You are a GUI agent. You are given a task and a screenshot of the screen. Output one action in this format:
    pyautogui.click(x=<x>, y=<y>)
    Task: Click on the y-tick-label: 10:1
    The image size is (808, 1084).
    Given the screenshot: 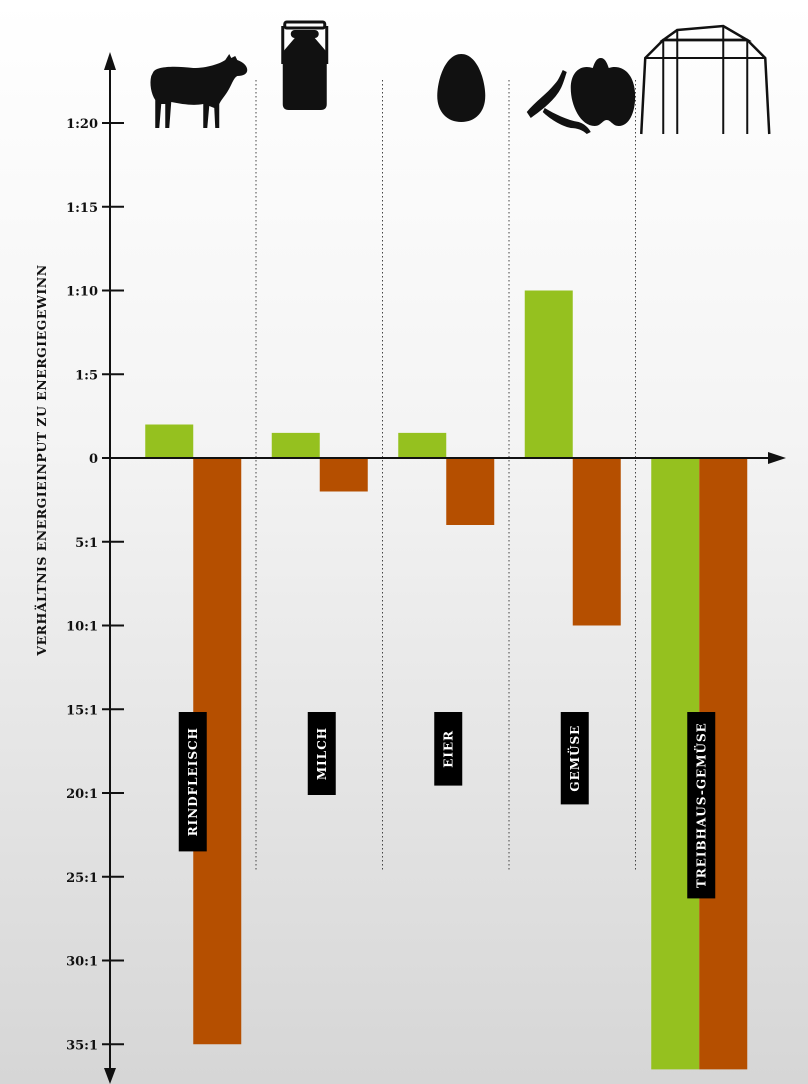 What is the action you would take?
    pyautogui.click(x=82, y=627)
    